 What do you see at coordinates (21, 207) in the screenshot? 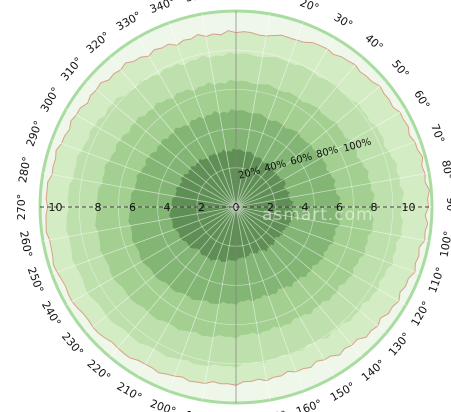
I see `angle-tick-label: 270°` at bounding box center [21, 207].